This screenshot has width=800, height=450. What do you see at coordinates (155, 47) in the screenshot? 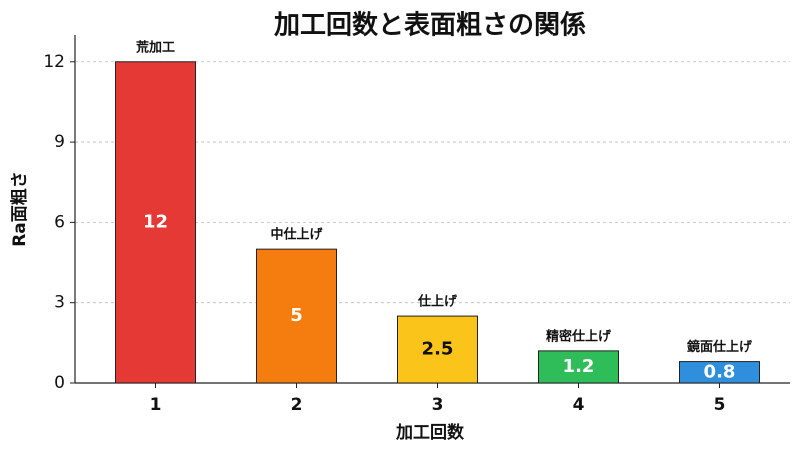
I see `bar-annotation: 荒加工` at bounding box center [155, 47].